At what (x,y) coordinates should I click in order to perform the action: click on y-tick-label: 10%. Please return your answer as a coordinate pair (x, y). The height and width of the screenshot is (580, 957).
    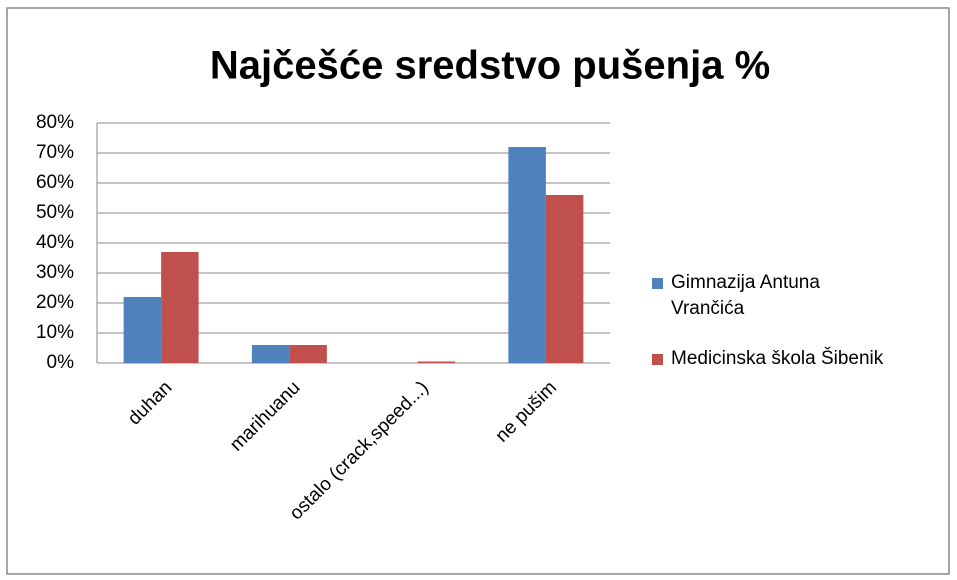
    Looking at the image, I should click on (55, 332).